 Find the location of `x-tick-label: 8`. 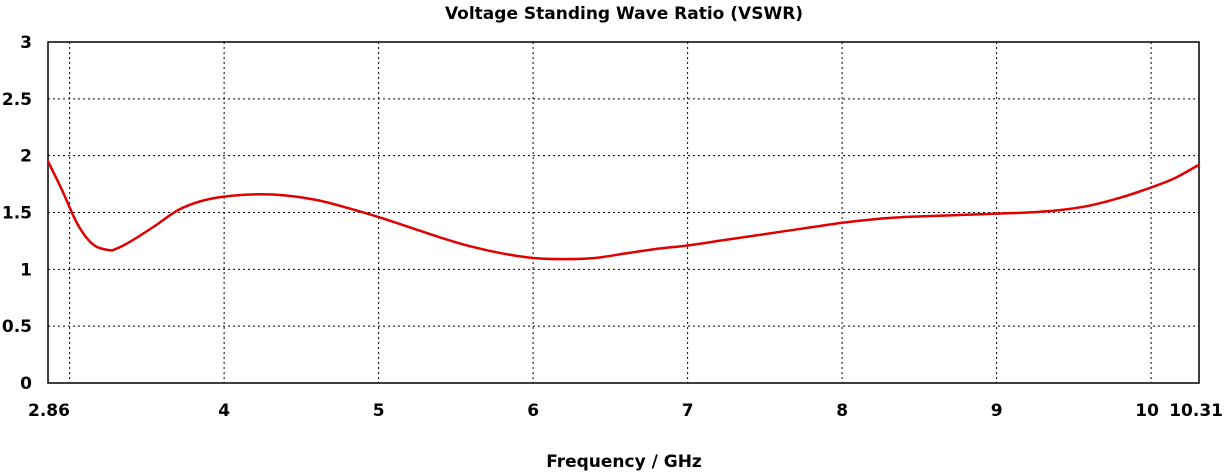

x-tick-label: 8 is located at coordinates (842, 411).